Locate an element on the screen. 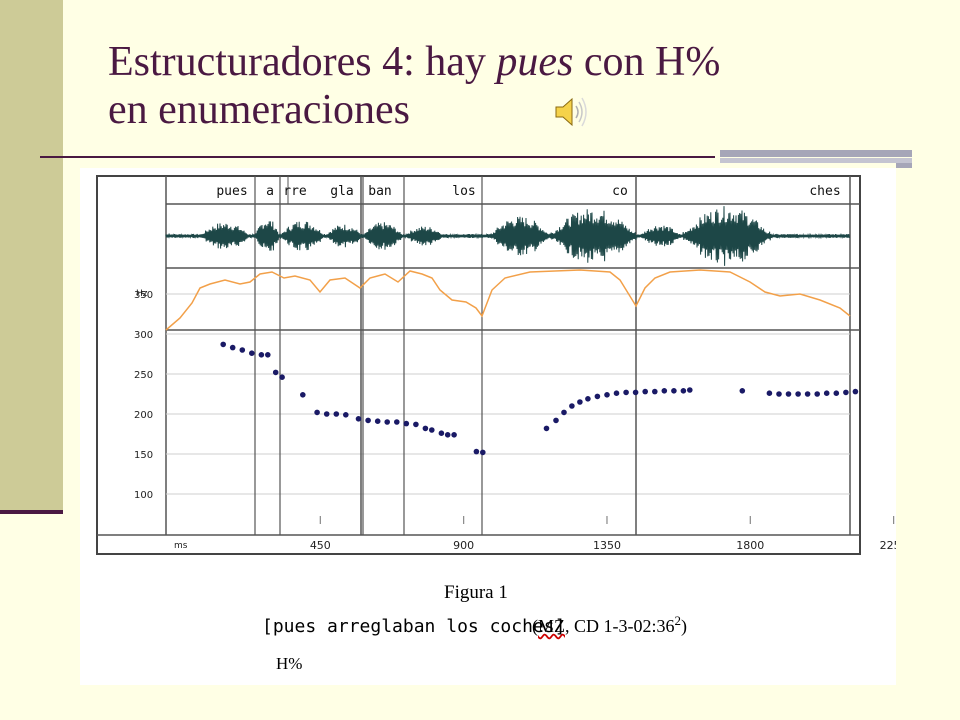 The image size is (960, 720). title-underline is located at coordinates (377, 157).